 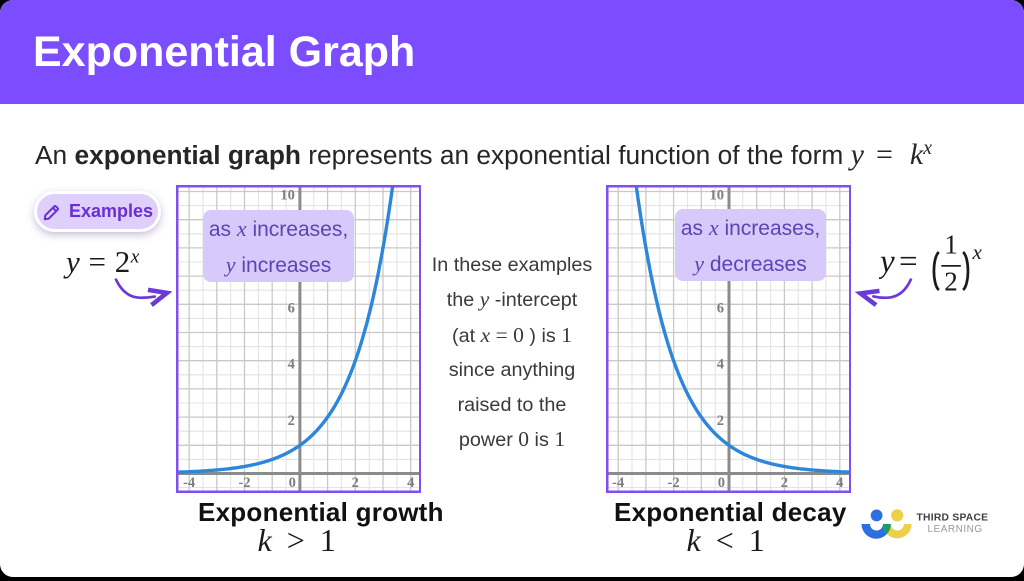 I want to click on svg-text: 1, so click(x=951, y=246).